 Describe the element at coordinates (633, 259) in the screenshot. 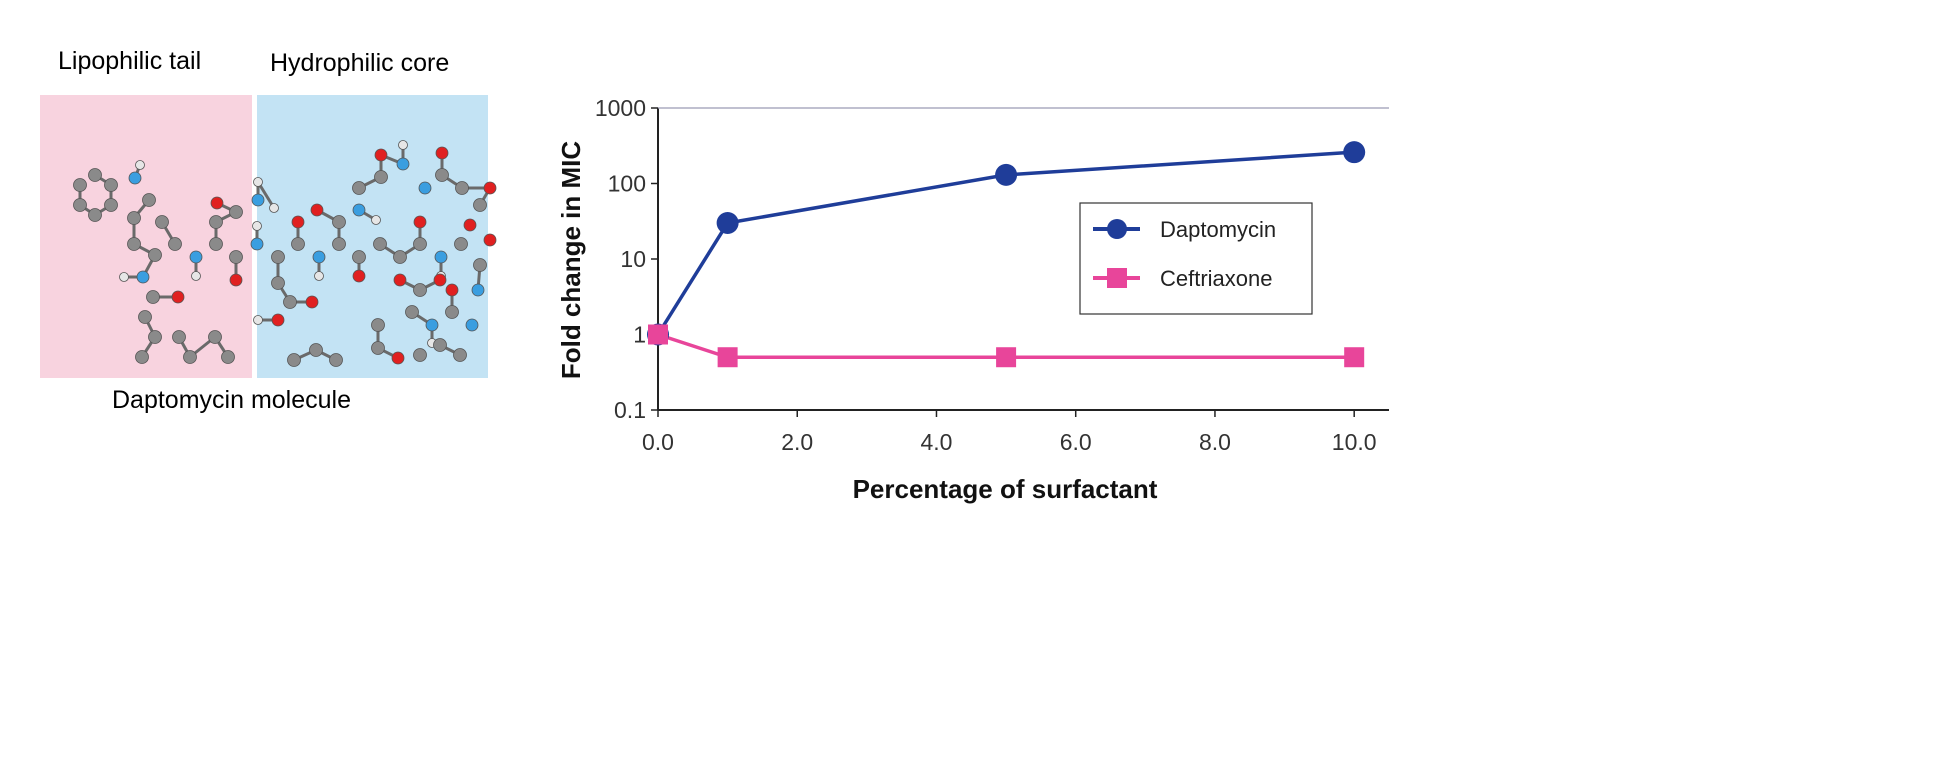

I see `y-tick-label: 10` at that location.